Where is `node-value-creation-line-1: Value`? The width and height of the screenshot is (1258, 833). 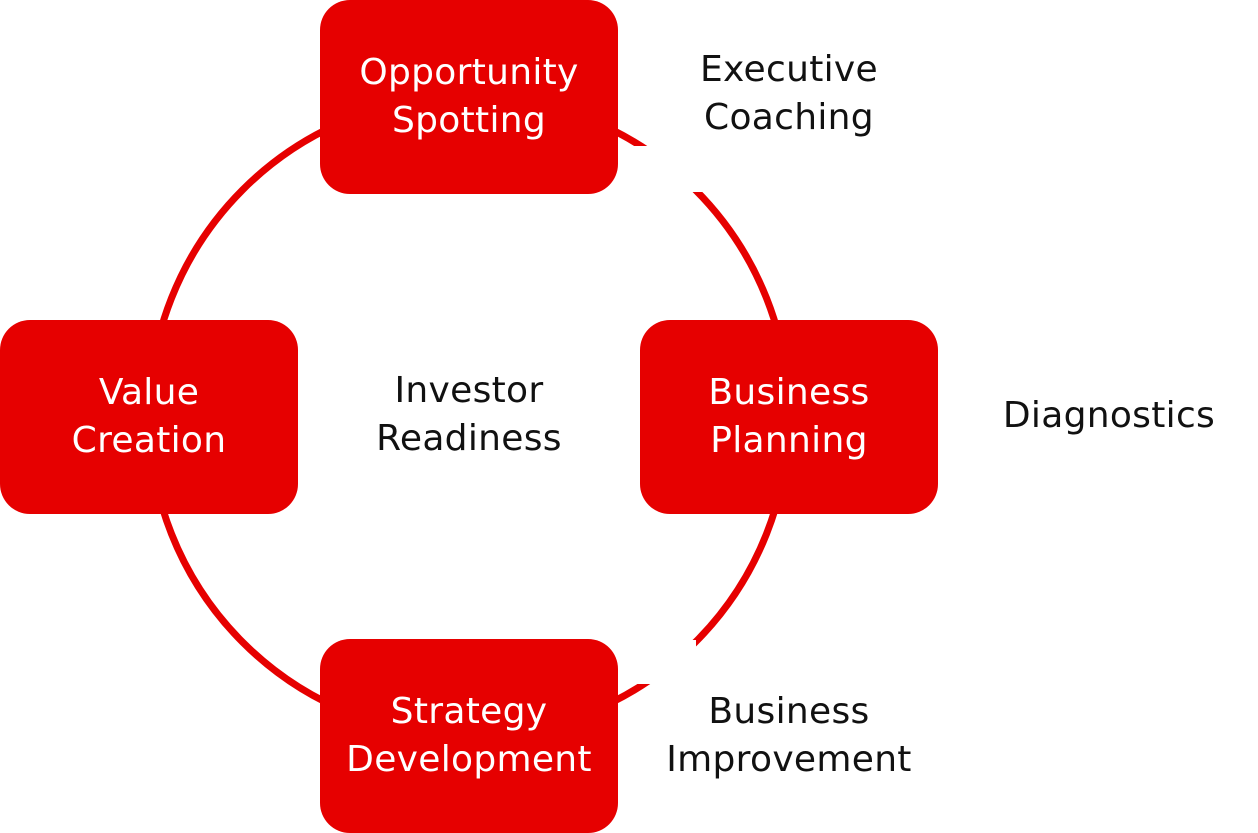 node-value-creation-line-1: Value is located at coordinates (149, 392).